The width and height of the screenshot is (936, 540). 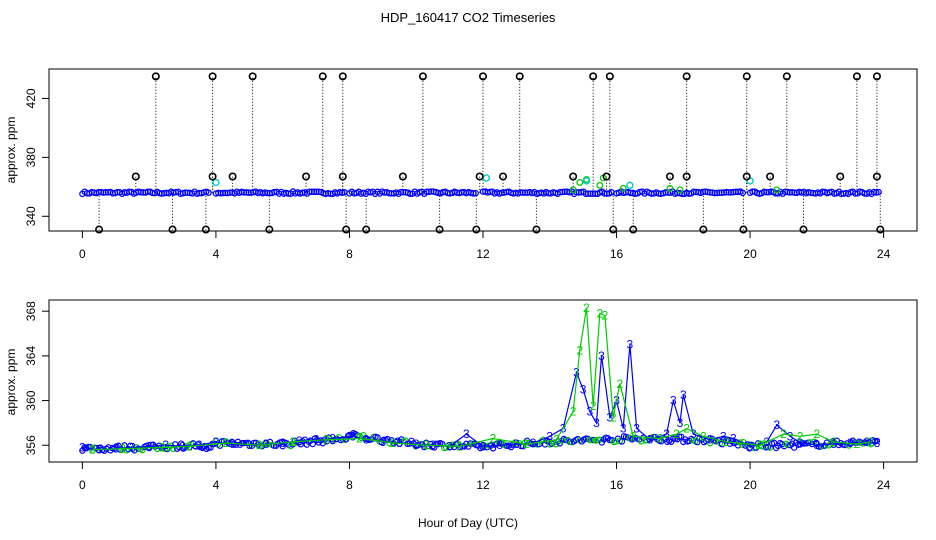 What do you see at coordinates (31, 356) in the screenshot?
I see `bottom-y-tick-label: 364` at bounding box center [31, 356].